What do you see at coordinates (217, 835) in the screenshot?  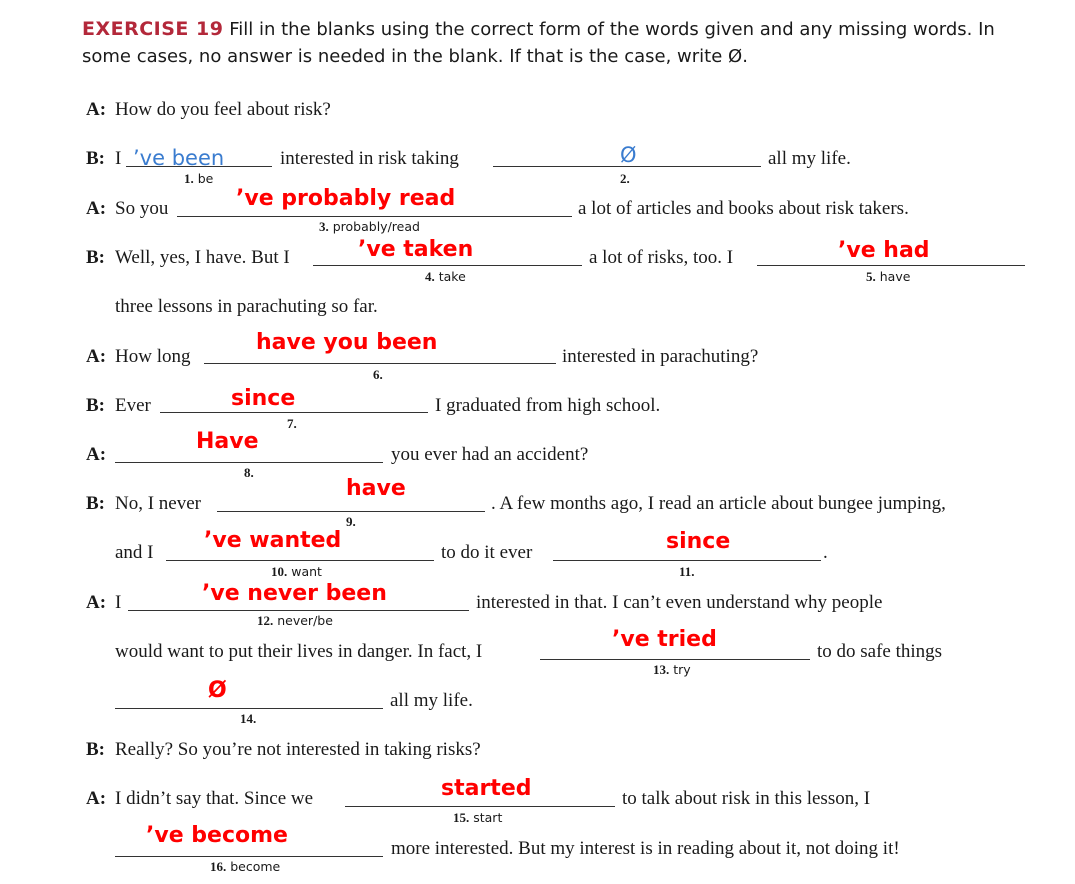 I see `answer-16: ’ve become` at bounding box center [217, 835].